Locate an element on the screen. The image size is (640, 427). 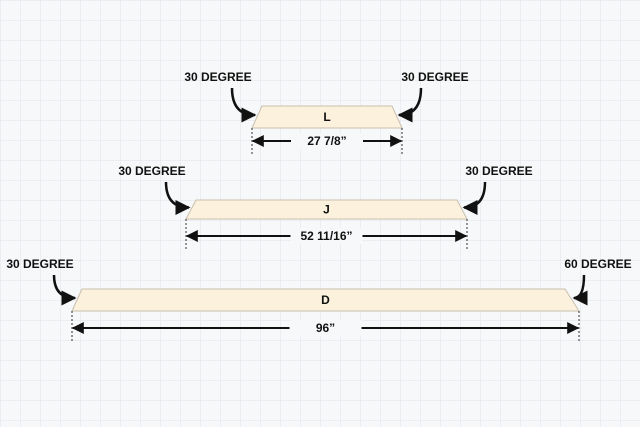
board-label: D is located at coordinates (325, 300).